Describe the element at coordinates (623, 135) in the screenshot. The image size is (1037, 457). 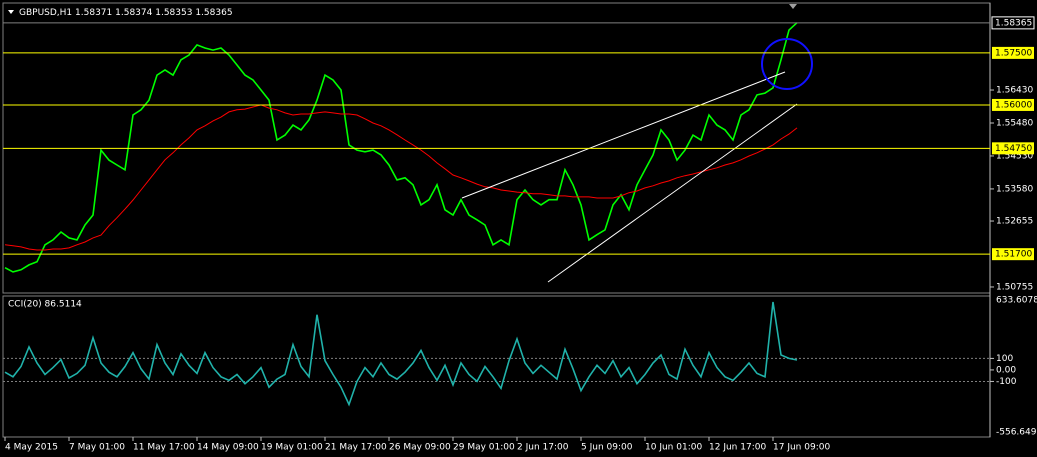
I see `upper-trendline` at that location.